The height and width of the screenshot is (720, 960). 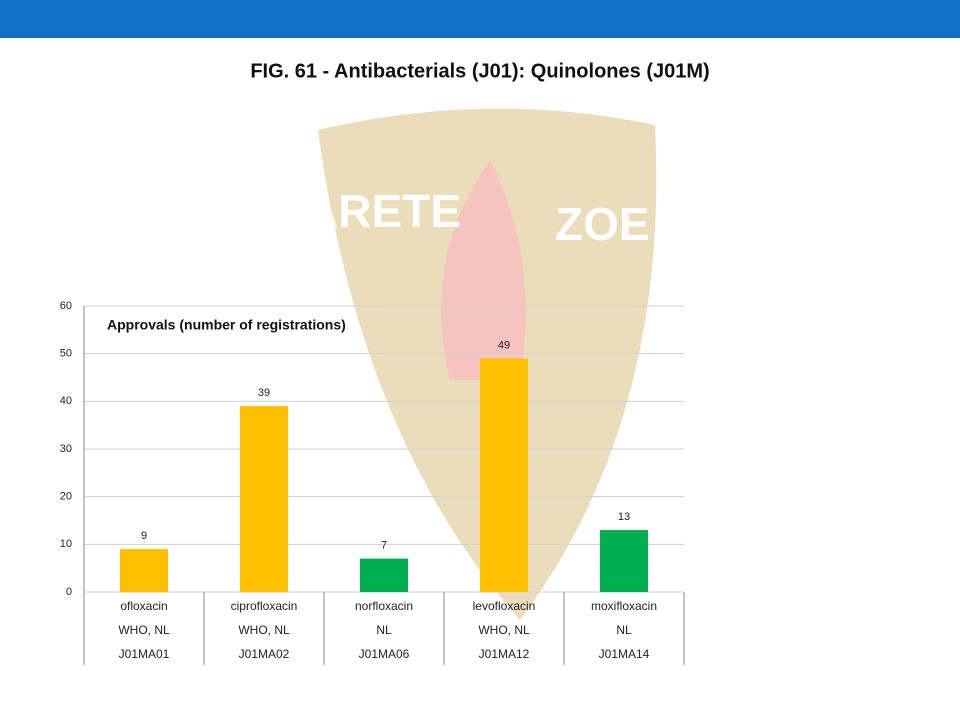 I want to click on y-tick-label: 50, so click(x=66, y=354).